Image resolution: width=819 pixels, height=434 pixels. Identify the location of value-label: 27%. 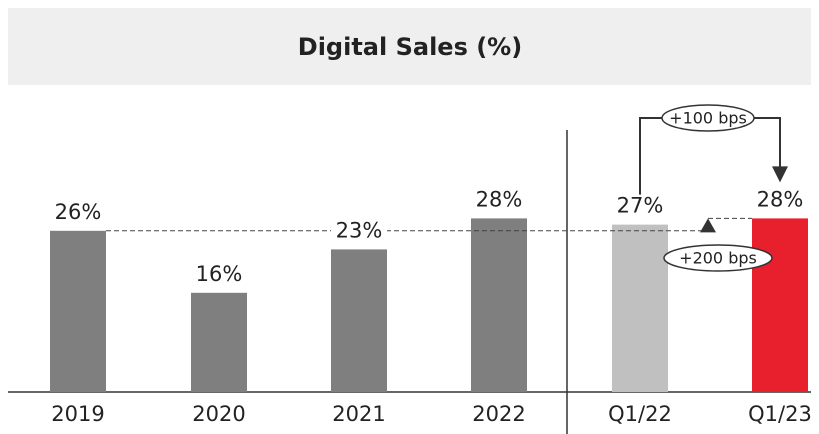
(640, 206).